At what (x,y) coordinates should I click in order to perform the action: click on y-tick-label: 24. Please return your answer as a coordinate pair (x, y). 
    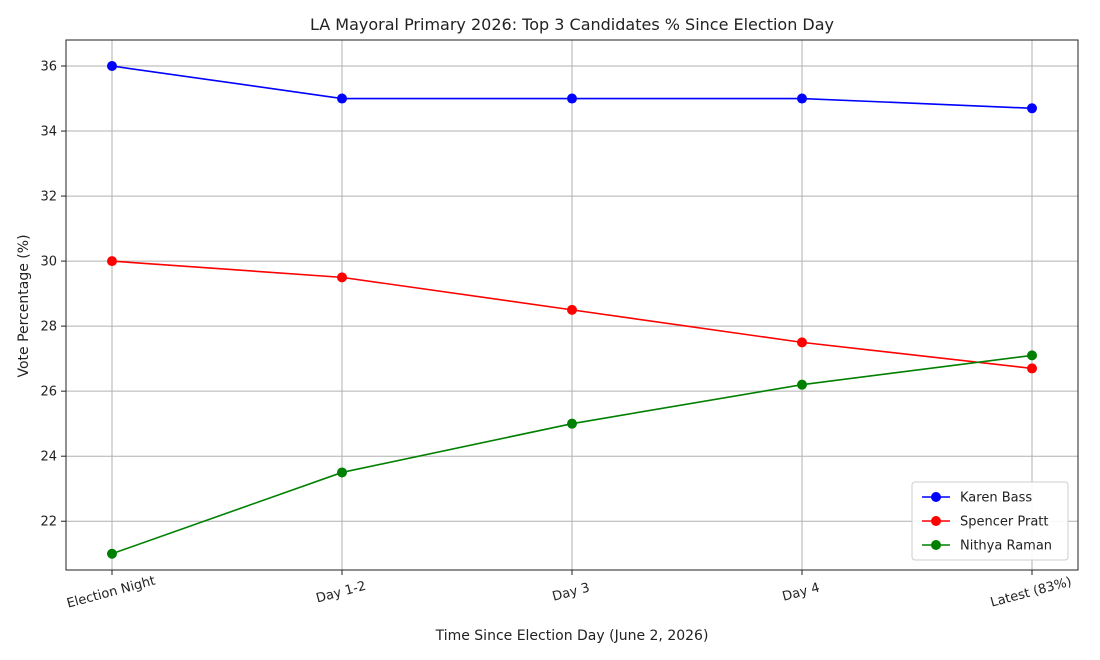
    Looking at the image, I should click on (48, 457).